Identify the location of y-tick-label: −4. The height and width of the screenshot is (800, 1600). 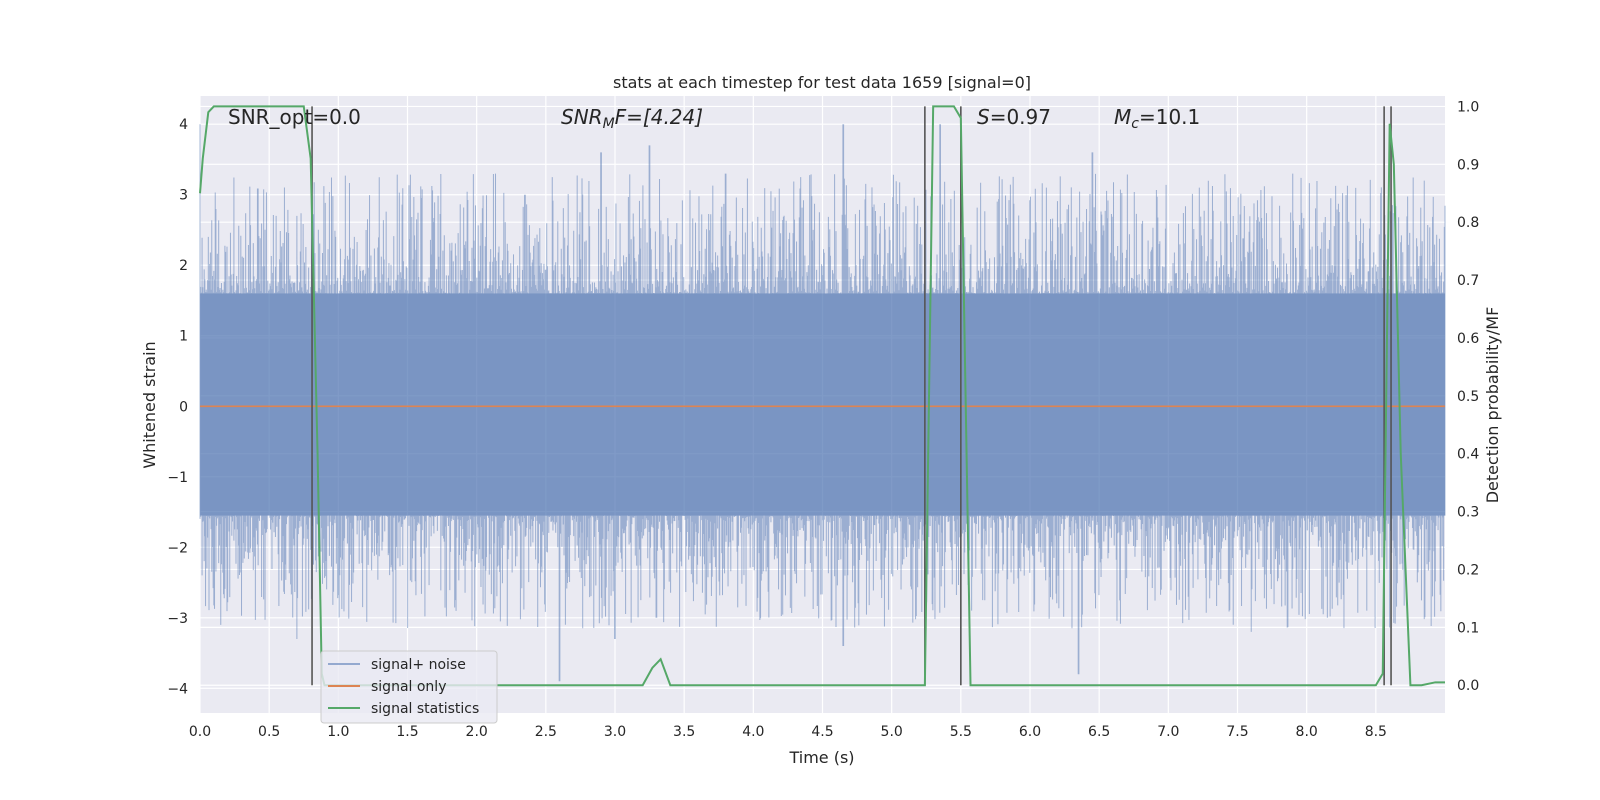
(177, 689).